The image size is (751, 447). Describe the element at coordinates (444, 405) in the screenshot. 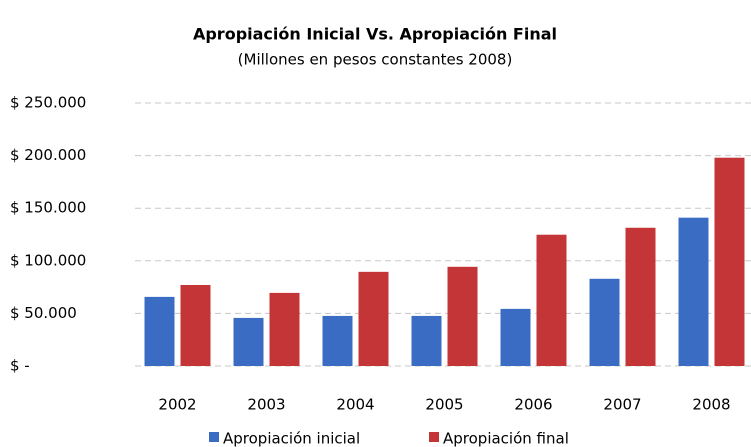

I see `x-tick-label: 2005` at that location.